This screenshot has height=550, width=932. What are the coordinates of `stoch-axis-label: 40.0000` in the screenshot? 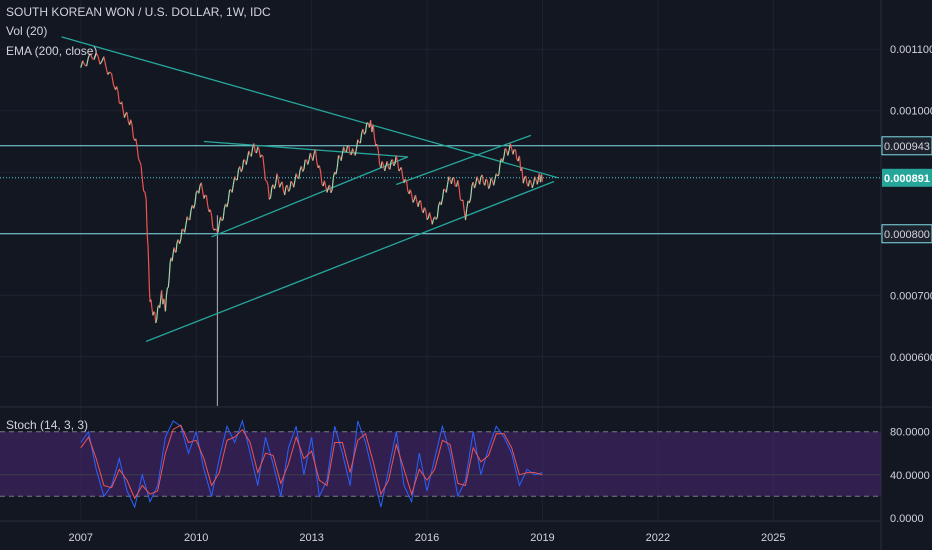 It's located at (910, 476).